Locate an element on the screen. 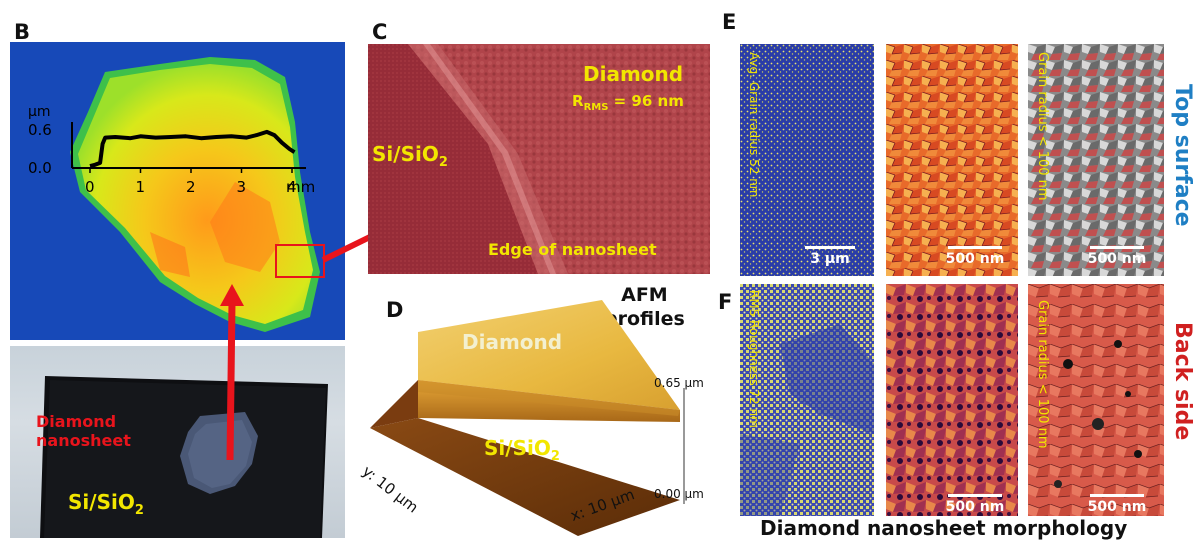 This screenshot has width=1200, height=543. panel-c-substrate-label: Si/SiO2 is located at coordinates (410, 156).